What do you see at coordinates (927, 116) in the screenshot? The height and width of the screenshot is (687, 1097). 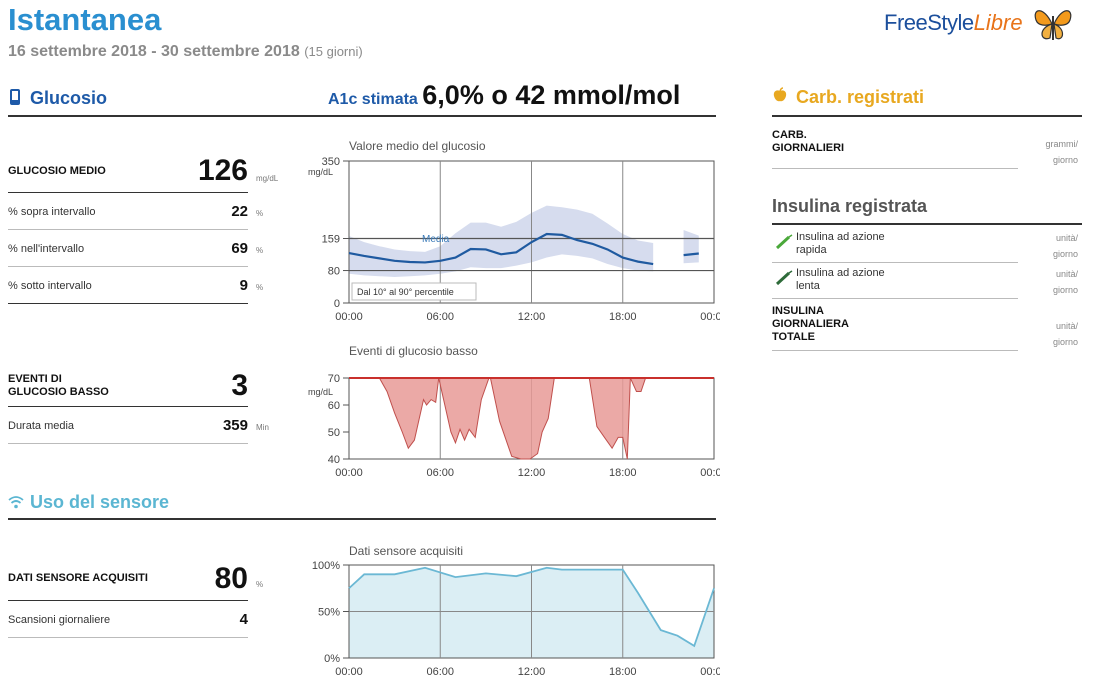 I see `carbs-divider` at bounding box center [927, 116].